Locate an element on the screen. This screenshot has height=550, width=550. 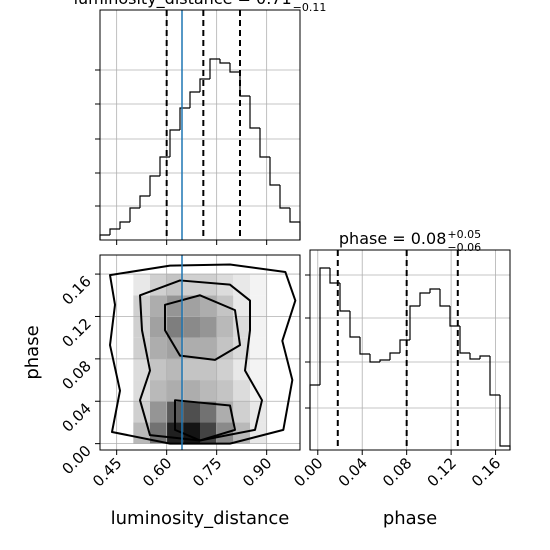
y-tick-label: 0.00 is located at coordinates (76, 460).